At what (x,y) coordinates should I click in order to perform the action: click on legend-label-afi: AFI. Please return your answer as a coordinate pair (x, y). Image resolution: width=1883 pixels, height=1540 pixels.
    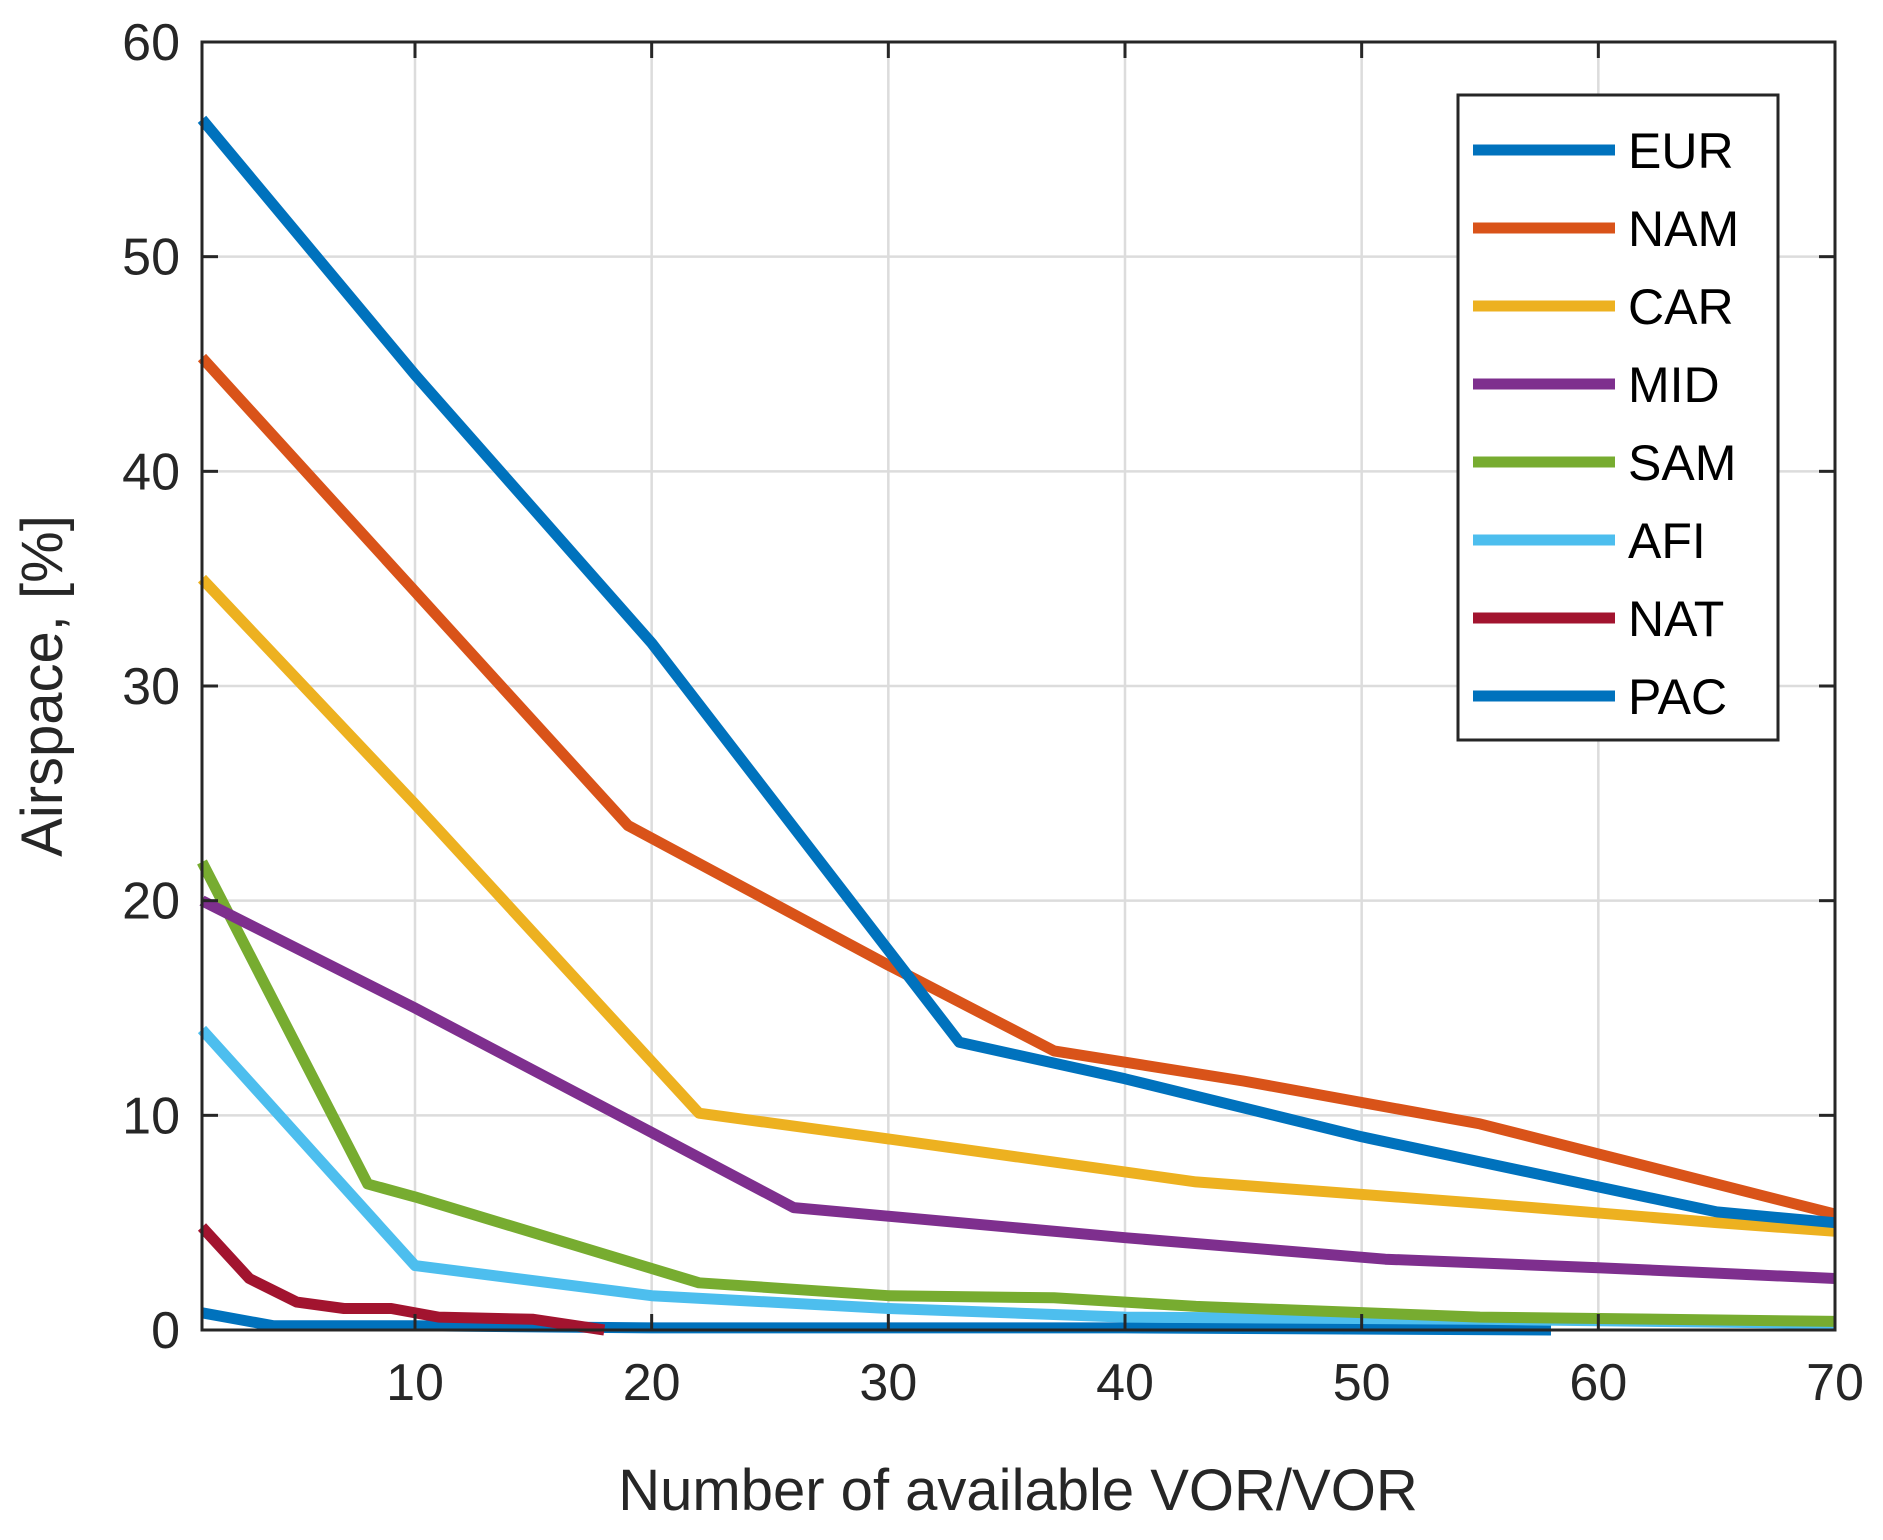
    Looking at the image, I should click on (1667, 541).